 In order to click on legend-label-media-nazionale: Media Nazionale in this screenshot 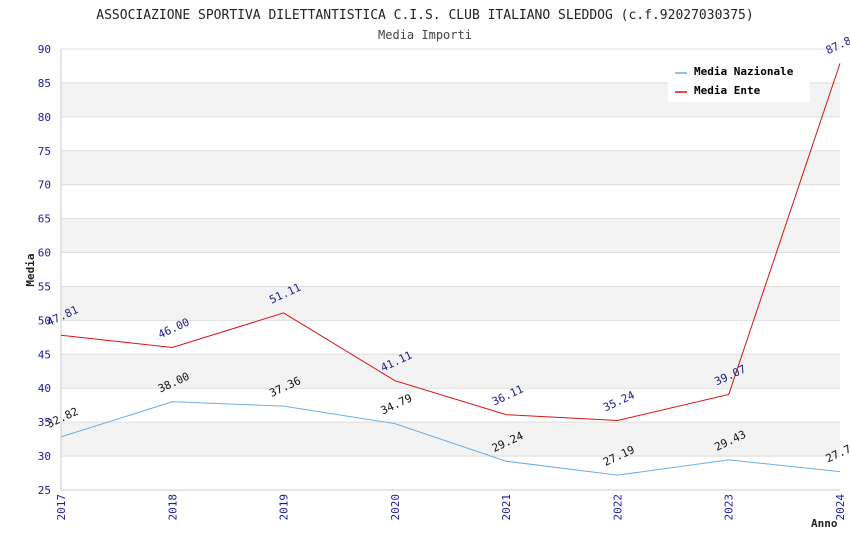, I will do `click(744, 71)`.